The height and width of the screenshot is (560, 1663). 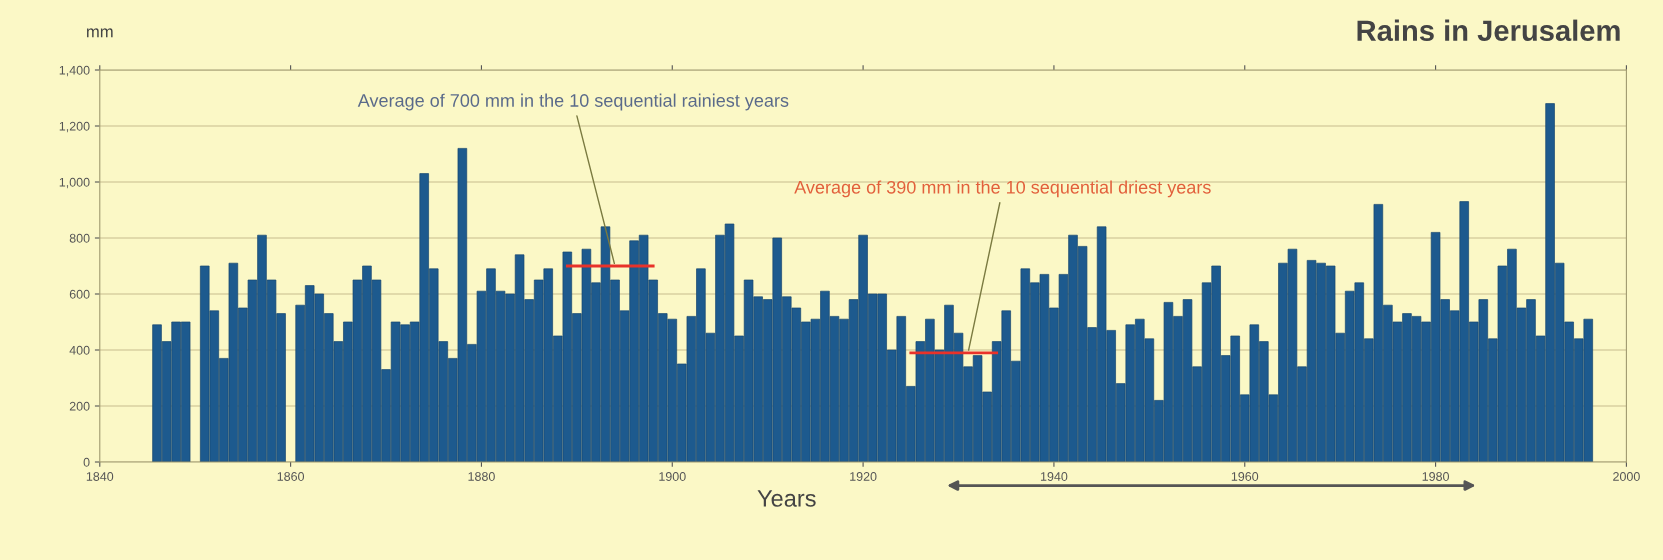 What do you see at coordinates (672, 476) in the screenshot?
I see `x-tick-label: 1900` at bounding box center [672, 476].